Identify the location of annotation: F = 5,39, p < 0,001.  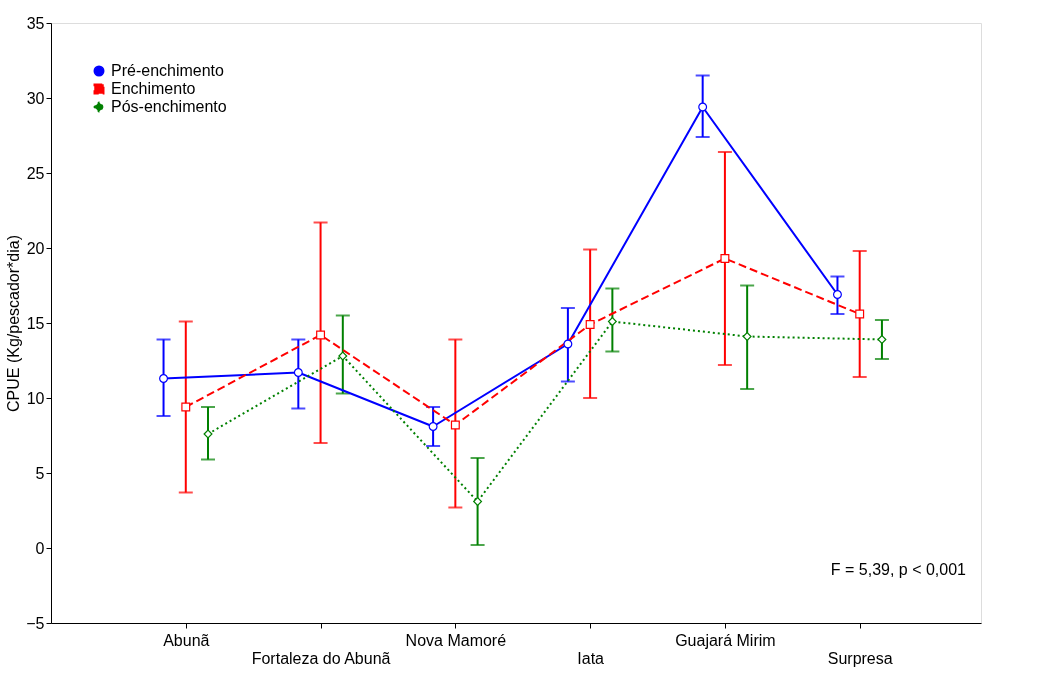
(898, 569).